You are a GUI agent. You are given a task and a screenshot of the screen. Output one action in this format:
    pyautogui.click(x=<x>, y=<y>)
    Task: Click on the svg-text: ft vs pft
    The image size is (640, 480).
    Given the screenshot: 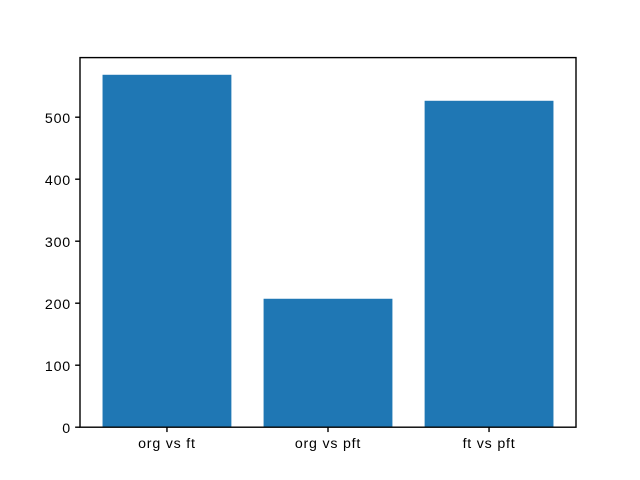 What is the action you would take?
    pyautogui.click(x=489, y=444)
    